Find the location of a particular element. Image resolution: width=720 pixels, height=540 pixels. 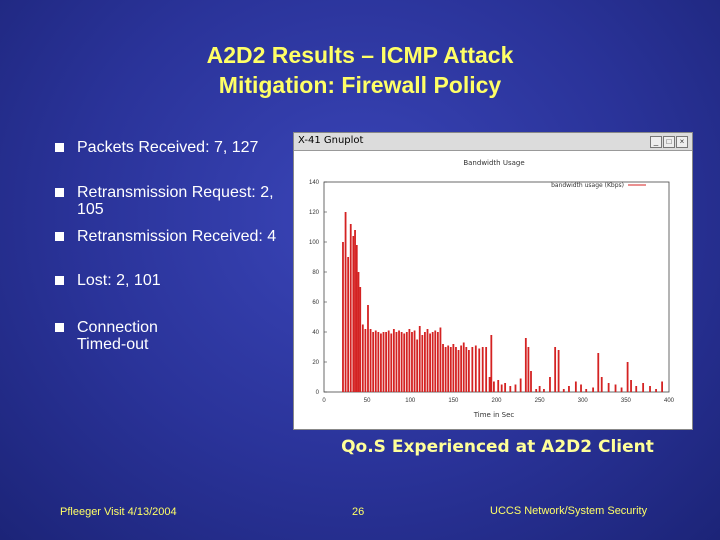

x-tick-label: 50 is located at coordinates (367, 401).